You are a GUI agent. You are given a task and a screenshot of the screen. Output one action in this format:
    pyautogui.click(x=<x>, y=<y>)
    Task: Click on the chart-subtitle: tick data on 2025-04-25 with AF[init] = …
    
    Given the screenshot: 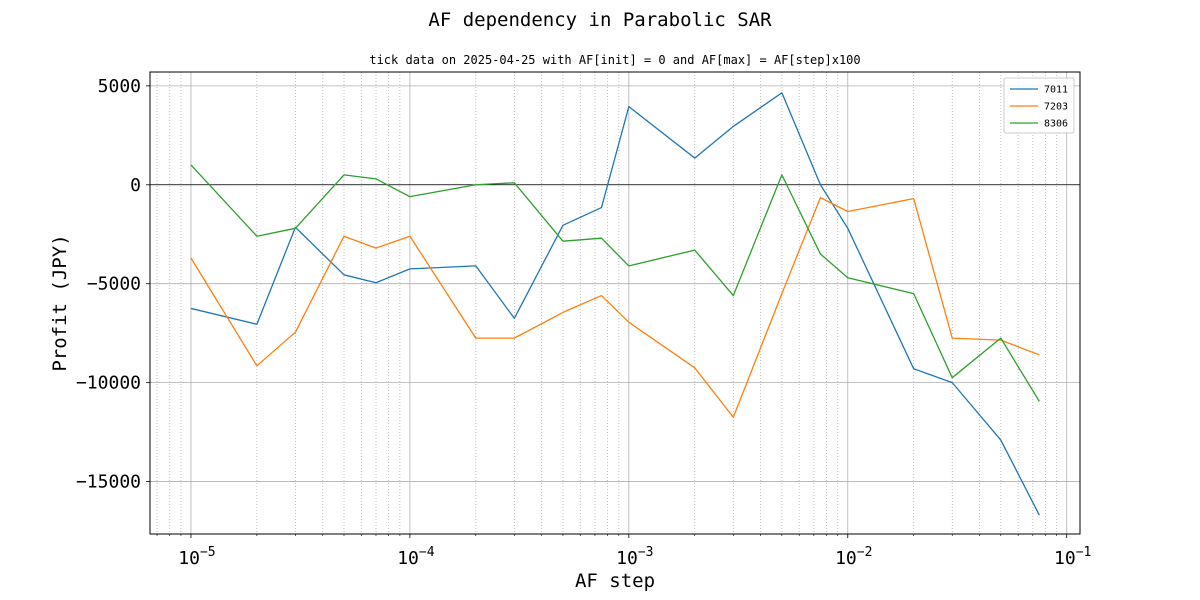 What is the action you would take?
    pyautogui.click(x=614, y=60)
    